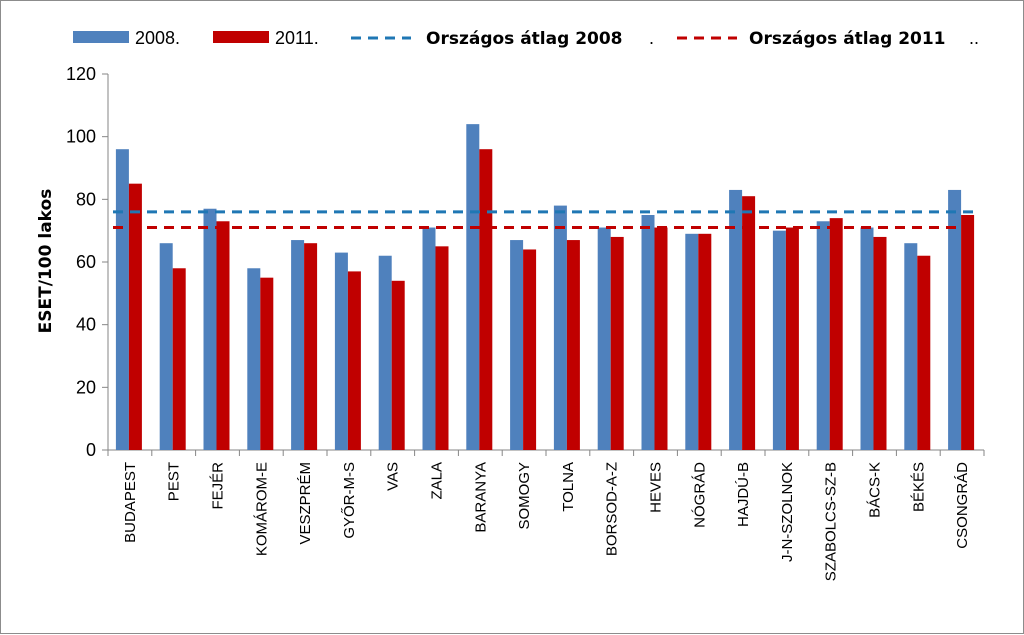 Image resolution: width=1024 pixels, height=635 pixels. What do you see at coordinates (174, 481) in the screenshot?
I see `category-label: PEST` at bounding box center [174, 481].